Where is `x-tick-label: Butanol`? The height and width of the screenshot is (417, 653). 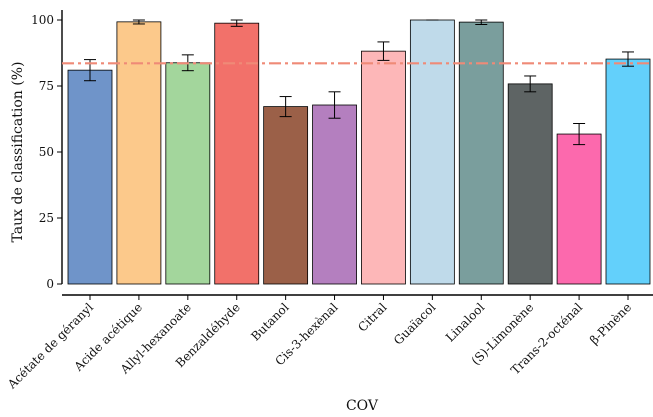
x-tick-label: Butanol is located at coordinates (269, 321).